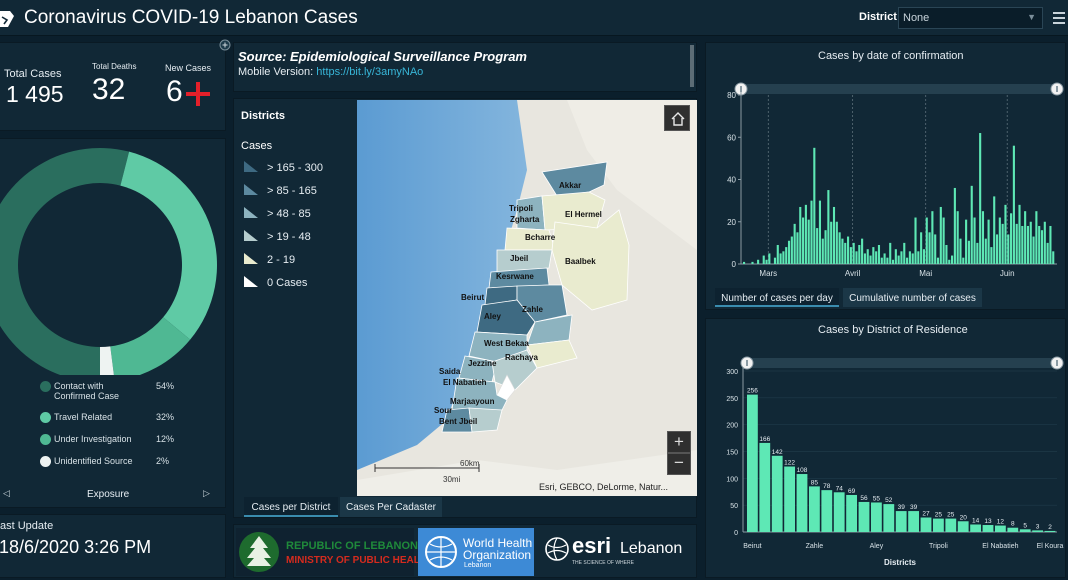  Describe the element at coordinates (370, 72) in the screenshot. I see `mobile-version-link: https://bit.ly/3amyNAo` at that location.